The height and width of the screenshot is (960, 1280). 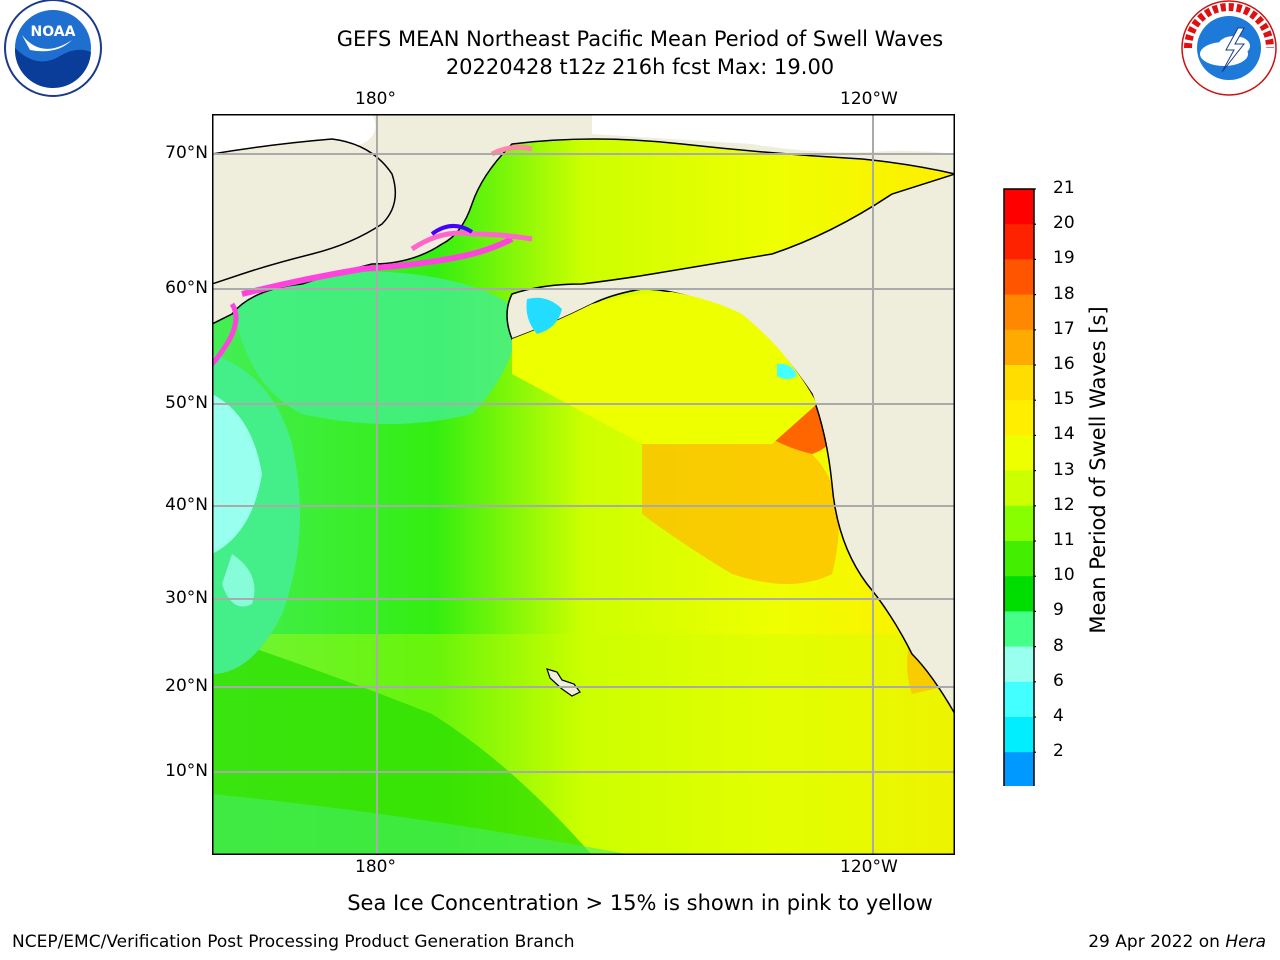 What do you see at coordinates (1064, 188) in the screenshot?
I see `colorbar-tick-label: 21` at bounding box center [1064, 188].